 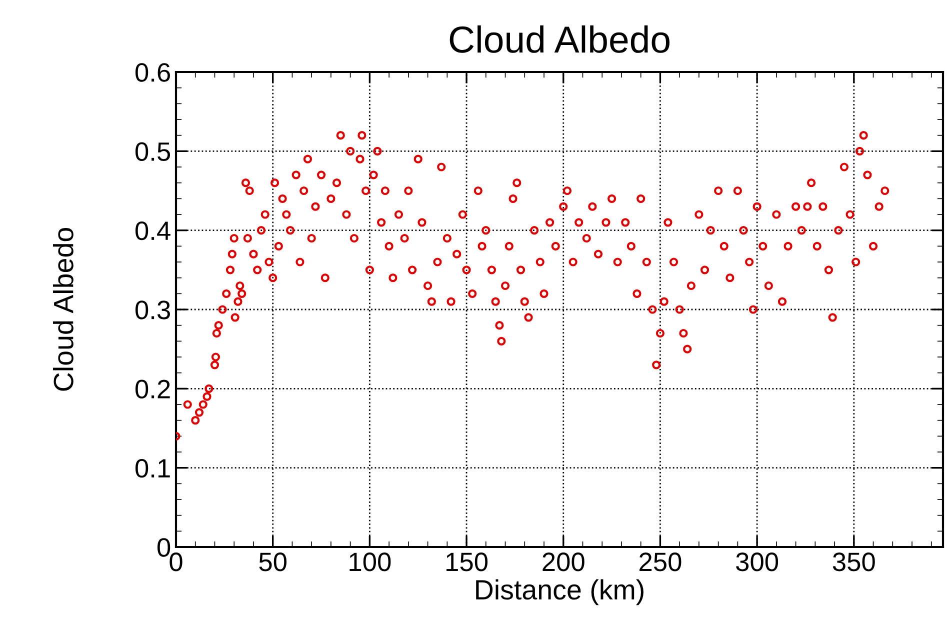 What do you see at coordinates (152, 389) in the screenshot?
I see `y-tick-label: 0.2` at bounding box center [152, 389].